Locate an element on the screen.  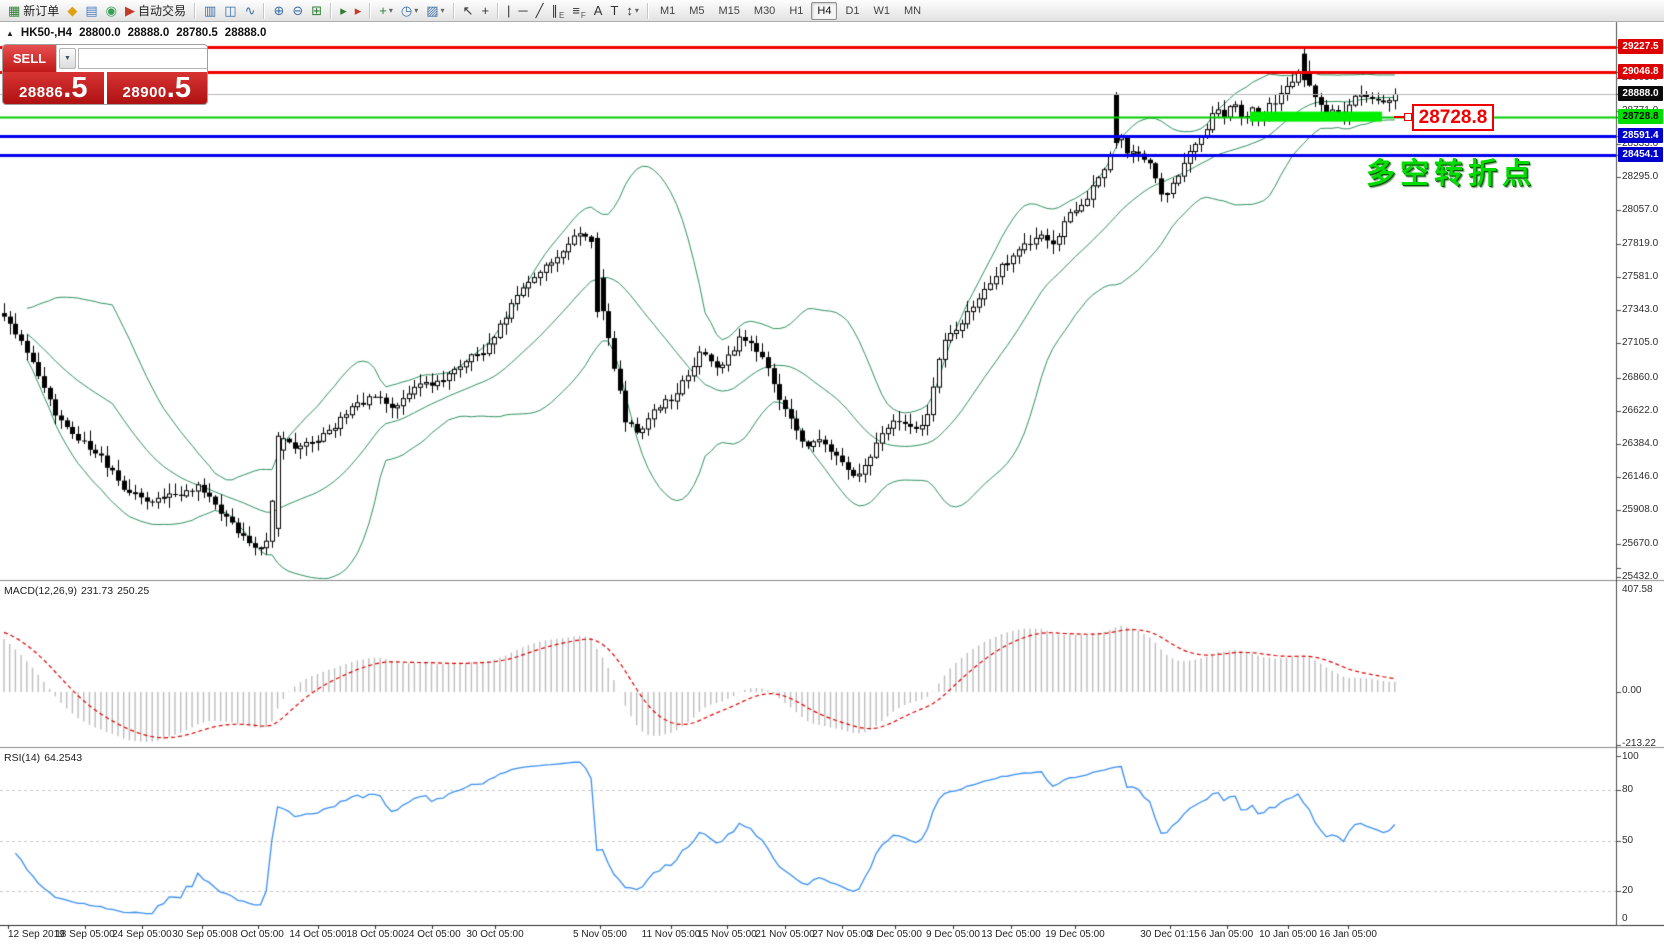
rsi-scale-label: 80 is located at coordinates (1628, 789).